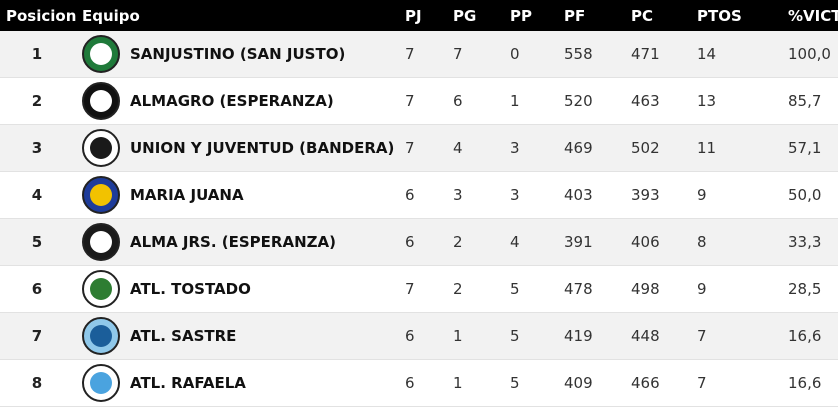  I want to click on row-pg: 3, so click(458, 195).